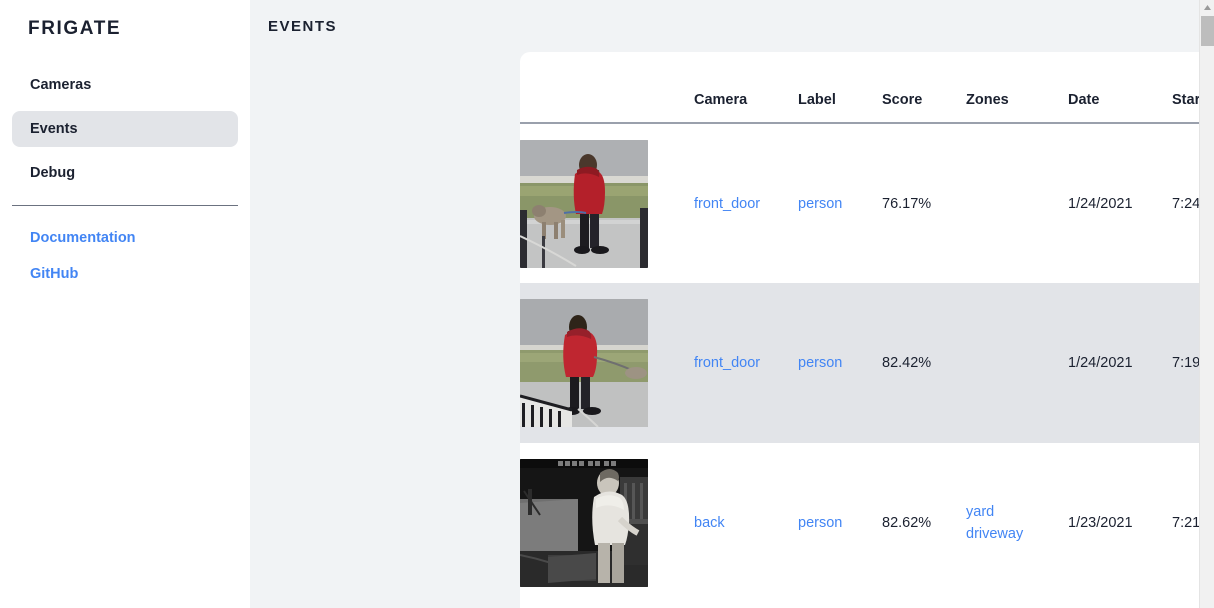 The width and height of the screenshot is (1214, 608). Describe the element at coordinates (607, 88) in the screenshot. I see `column-header-thumbnail` at that location.